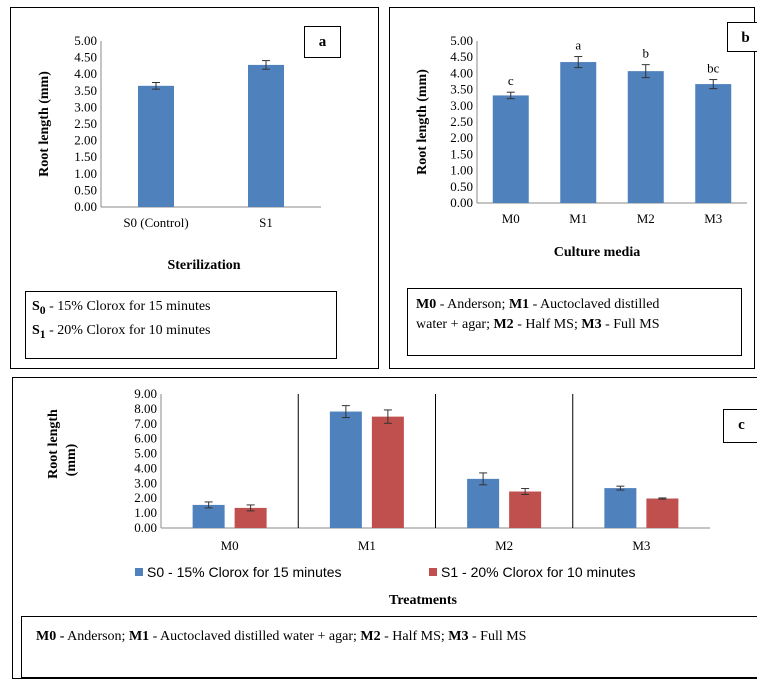 This screenshot has height=684, width=757. I want to click on legend-segment: - Auctoclaved distilled water + agar;, so click(255, 636).